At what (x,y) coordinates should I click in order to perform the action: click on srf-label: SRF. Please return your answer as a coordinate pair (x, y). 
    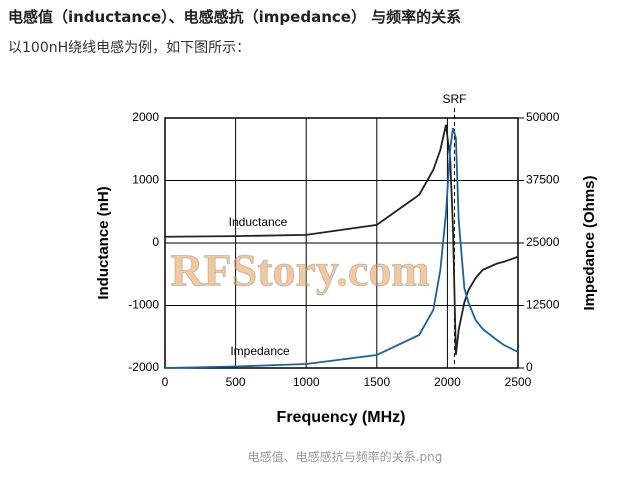
    Looking at the image, I should click on (454, 99).